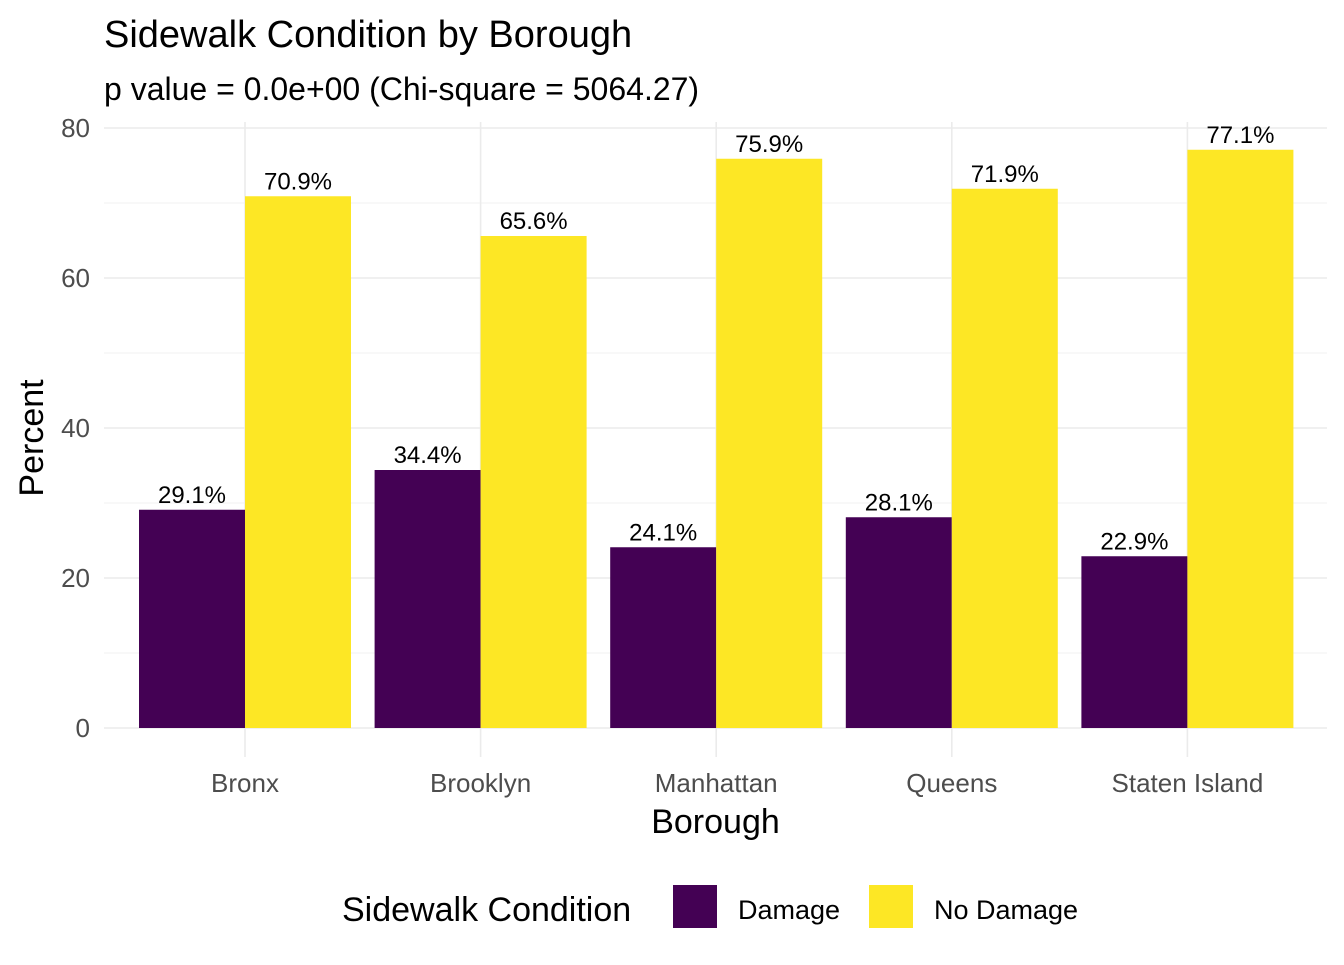  I want to click on data-label: 29.1%, so click(192, 495).